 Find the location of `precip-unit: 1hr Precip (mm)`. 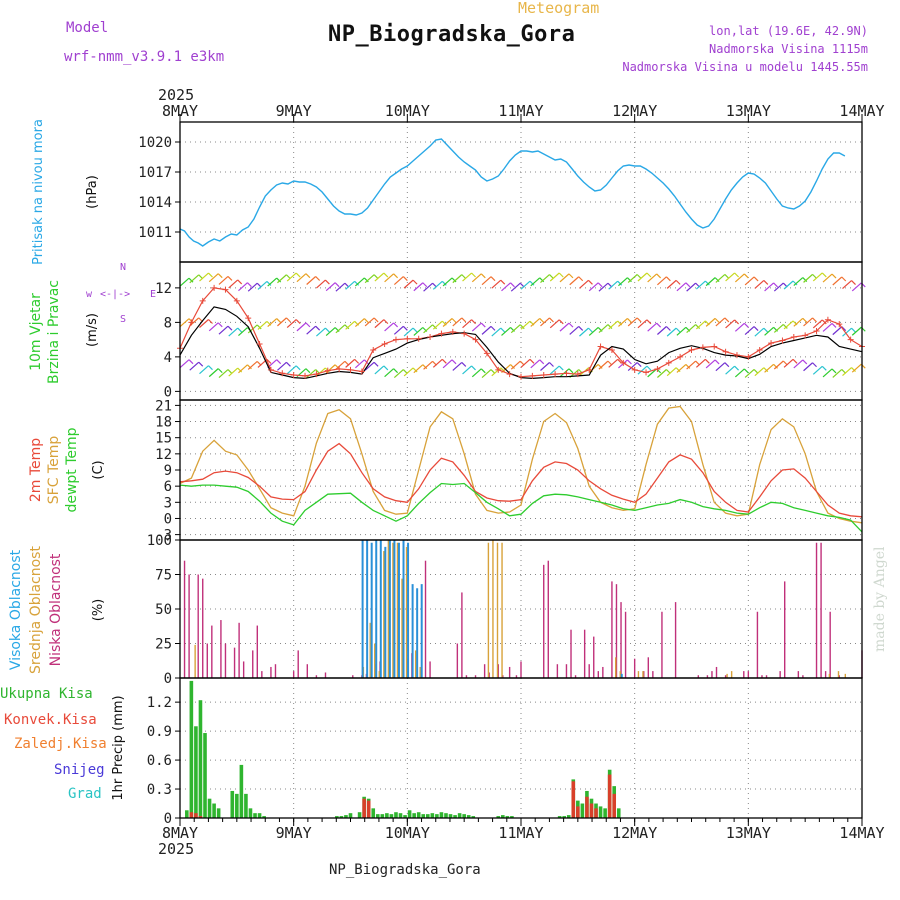

precip-unit: 1hr Precip (mm) is located at coordinates (118, 747).